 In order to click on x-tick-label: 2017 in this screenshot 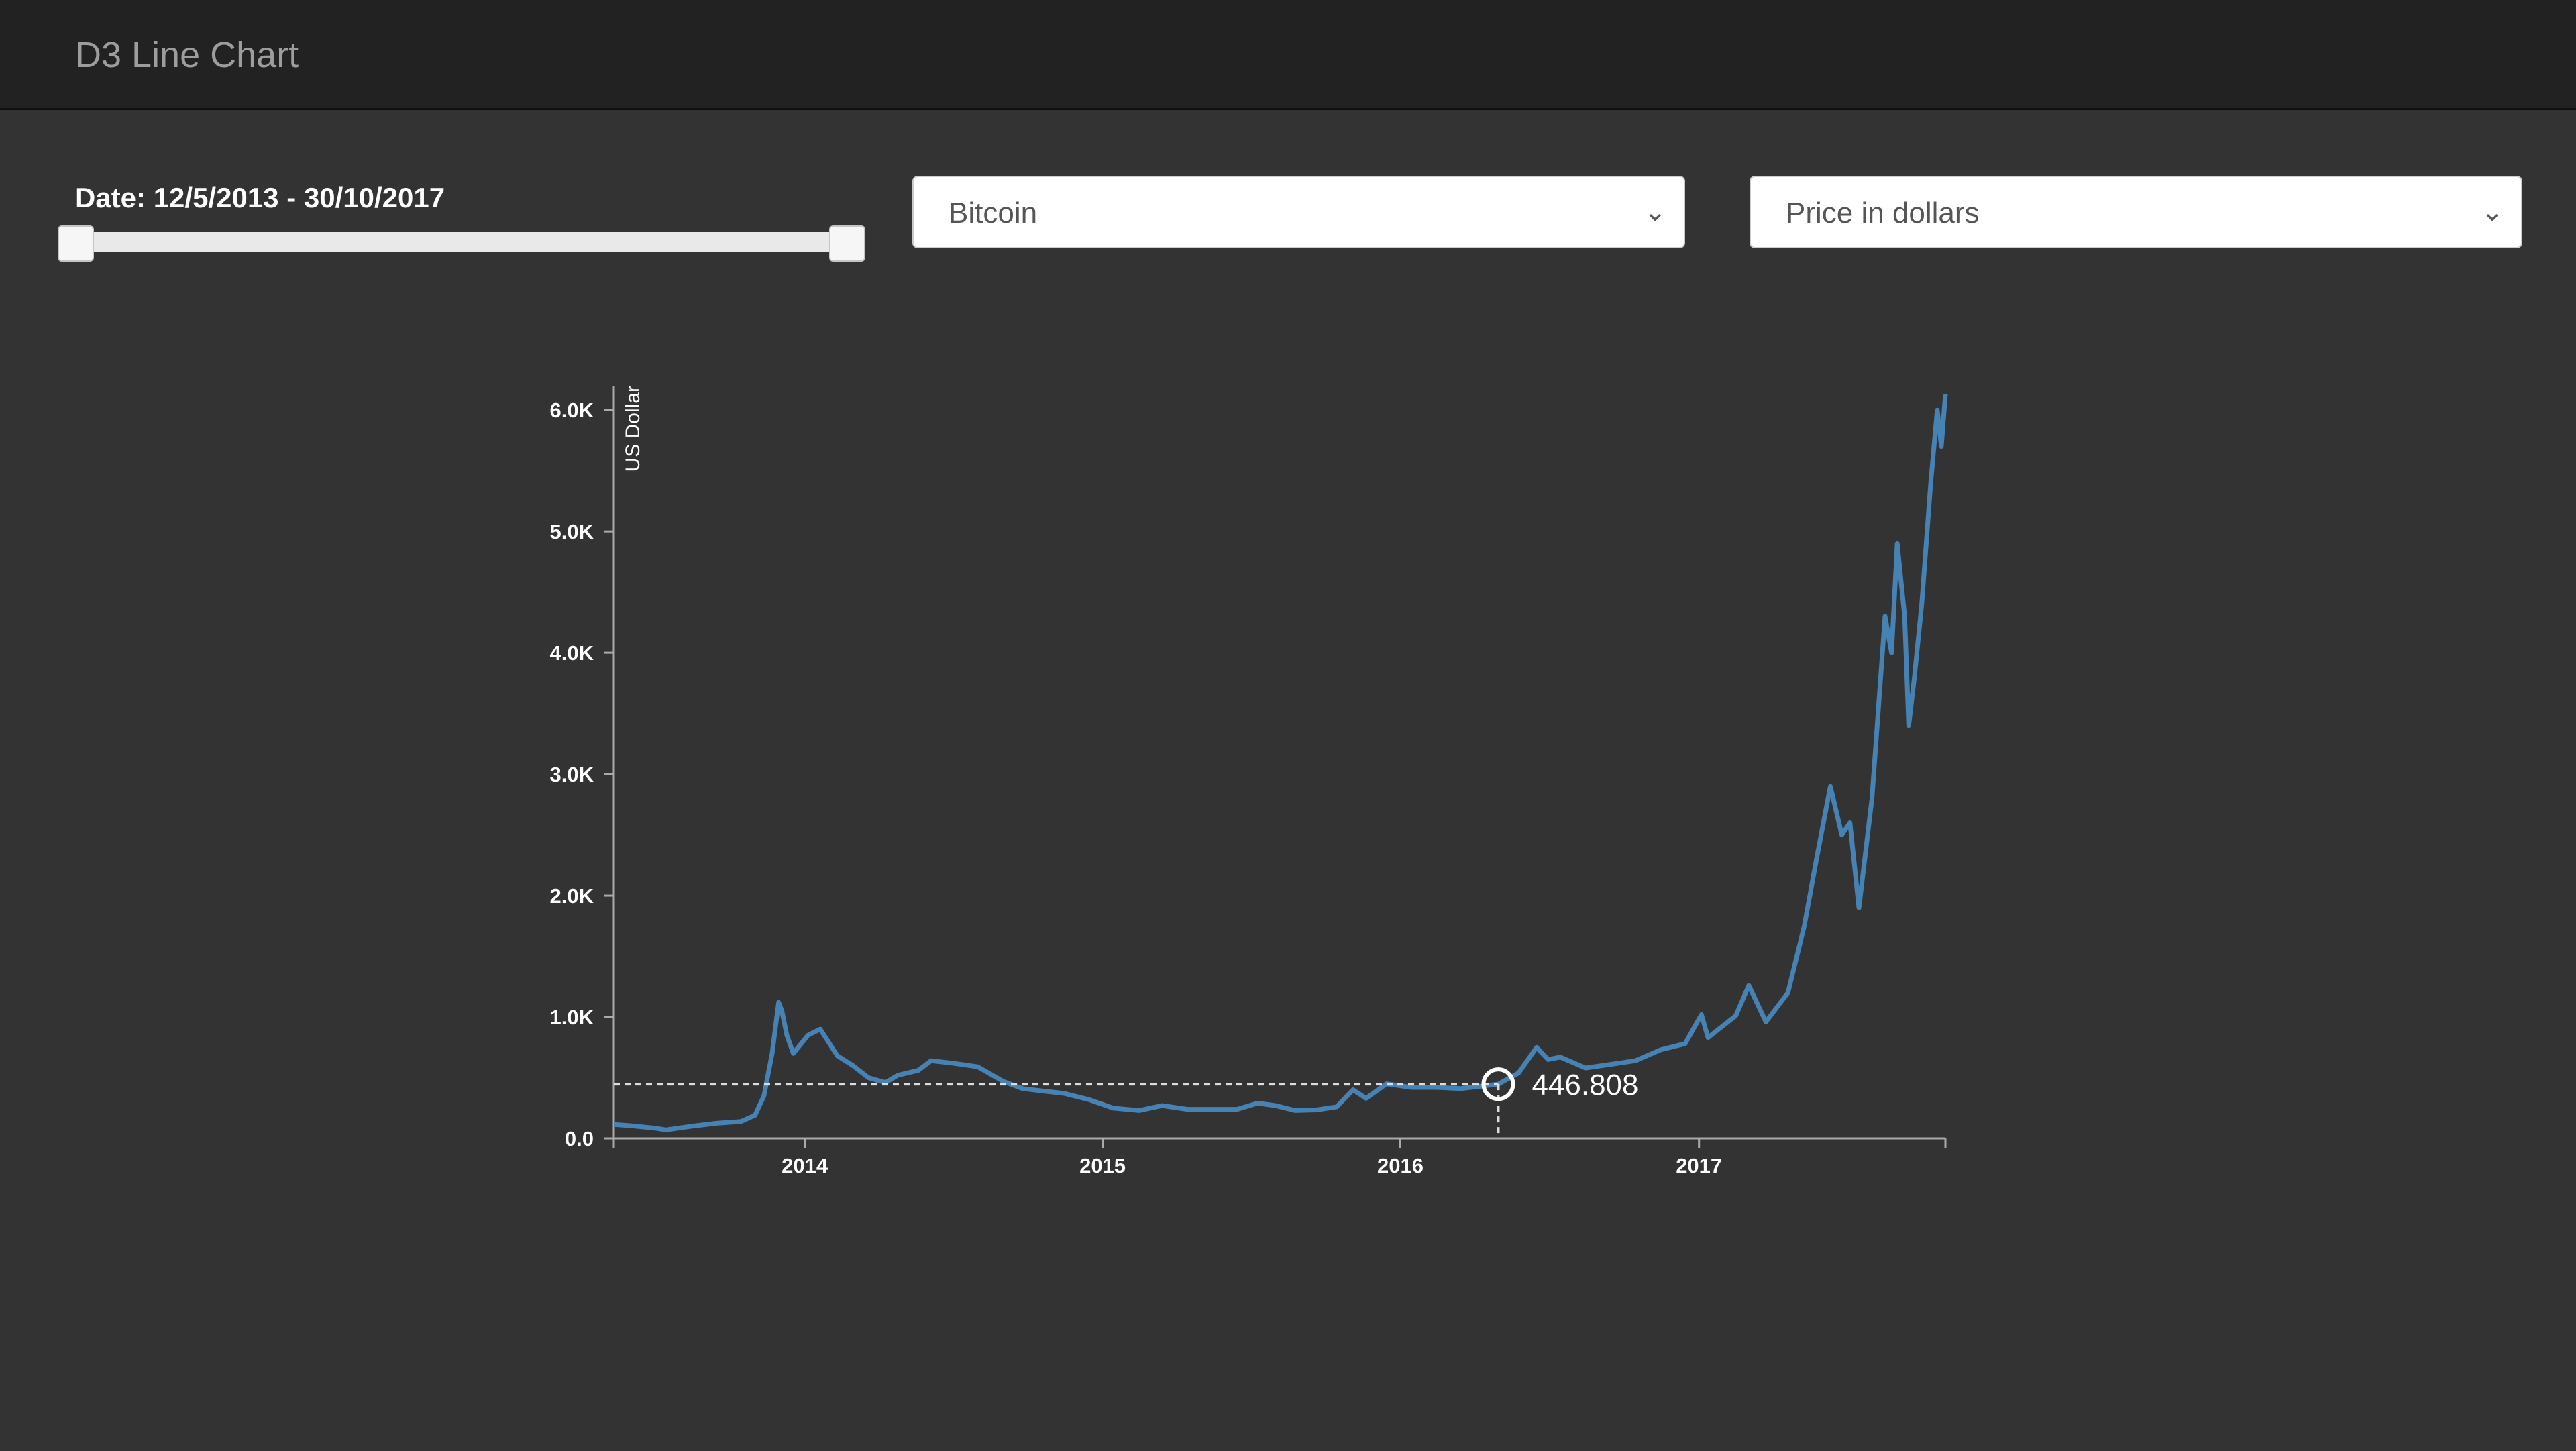, I will do `click(1699, 1165)`.